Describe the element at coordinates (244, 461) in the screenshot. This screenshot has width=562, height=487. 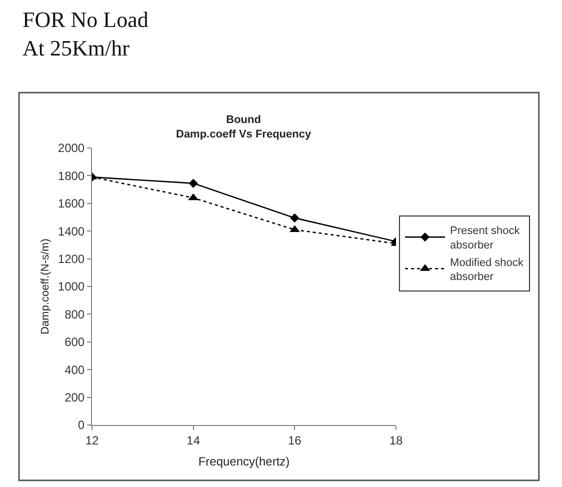
I see `x-axis-title: Frequency(hertz)` at that location.